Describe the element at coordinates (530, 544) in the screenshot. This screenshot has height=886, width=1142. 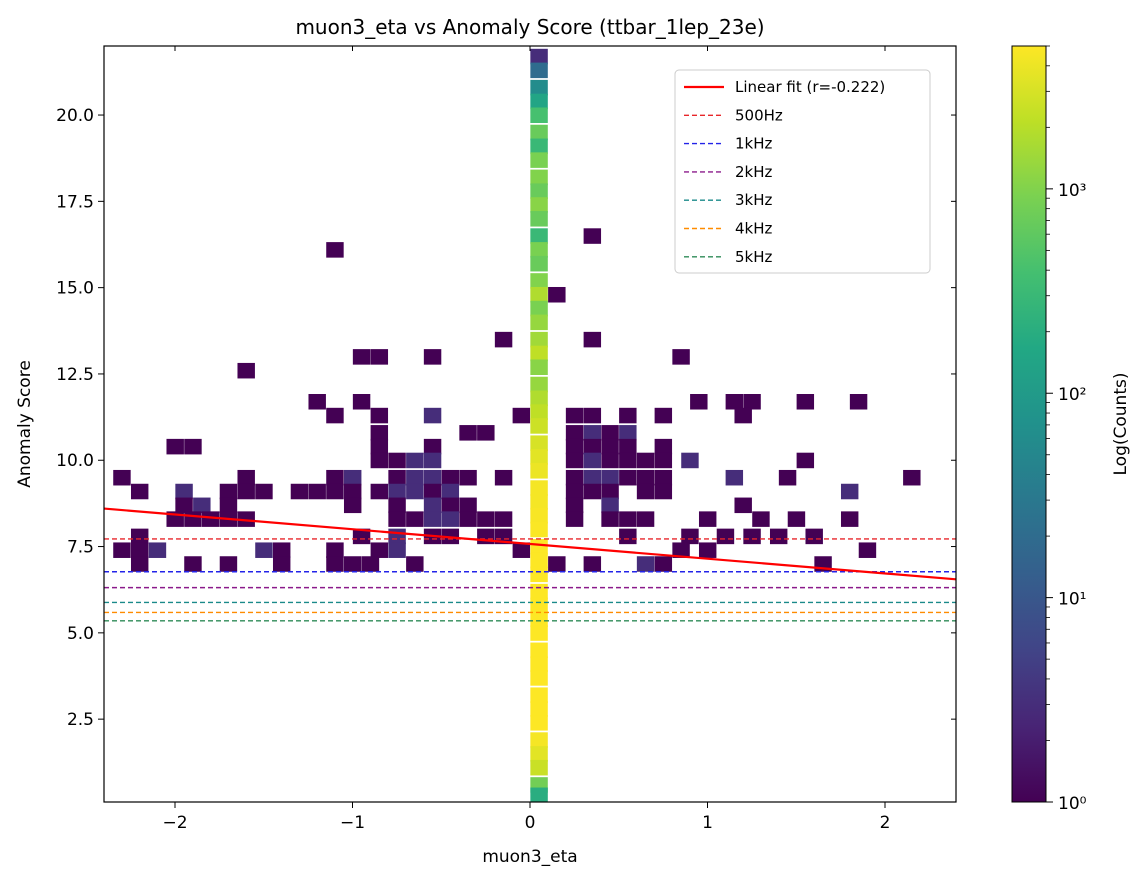
I see `fit-line-layer` at that location.